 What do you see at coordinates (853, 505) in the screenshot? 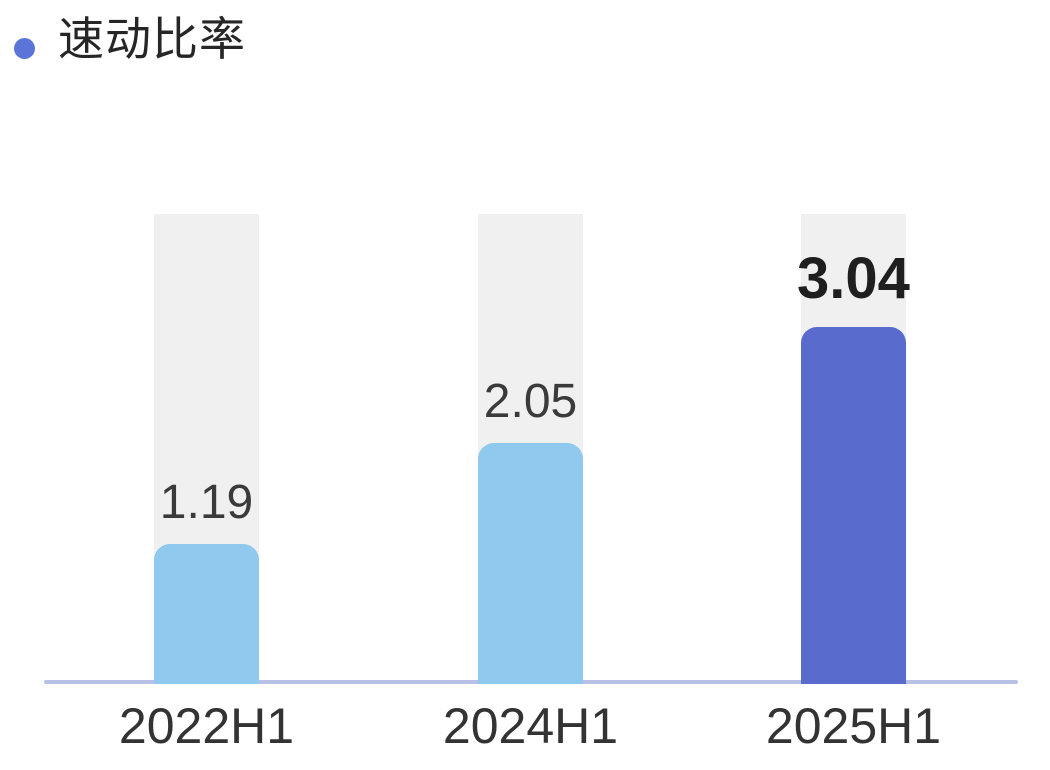
I see `bar-2025H1` at bounding box center [853, 505].